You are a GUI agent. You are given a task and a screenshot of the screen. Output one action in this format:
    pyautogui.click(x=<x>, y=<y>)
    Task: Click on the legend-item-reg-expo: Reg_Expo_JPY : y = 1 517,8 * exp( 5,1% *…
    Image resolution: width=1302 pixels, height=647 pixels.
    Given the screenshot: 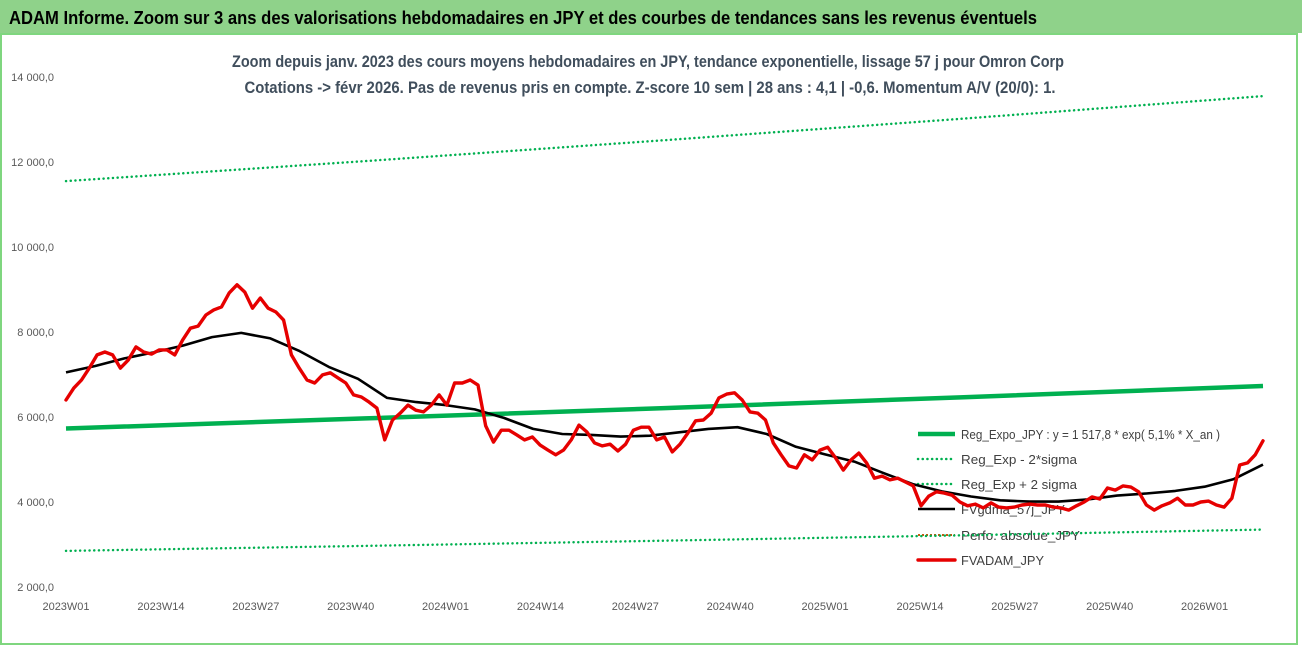 What is the action you would take?
    pyautogui.click(x=1069, y=434)
    